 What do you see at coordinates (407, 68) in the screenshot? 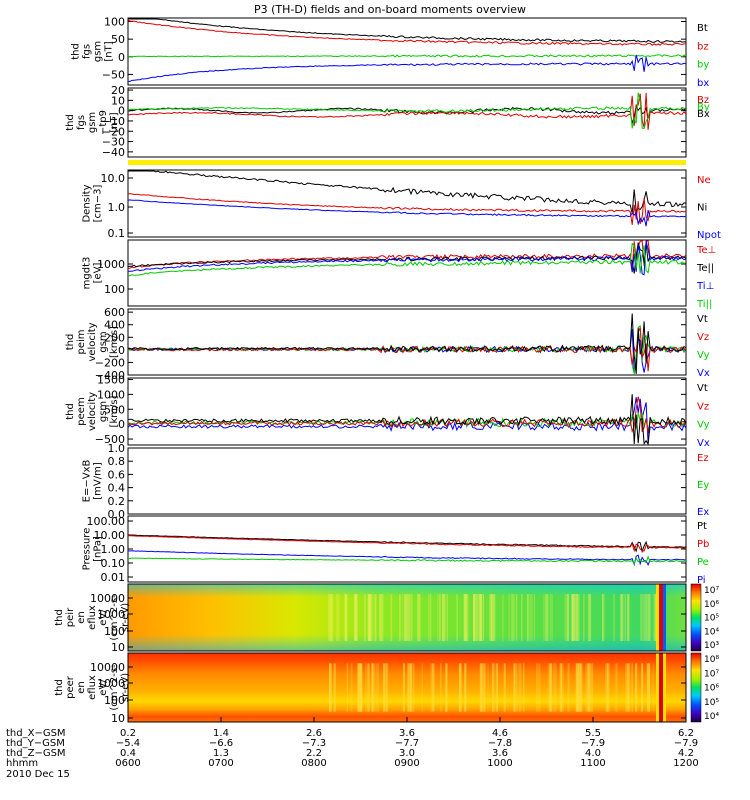
I see `series-bx` at bounding box center [407, 68].